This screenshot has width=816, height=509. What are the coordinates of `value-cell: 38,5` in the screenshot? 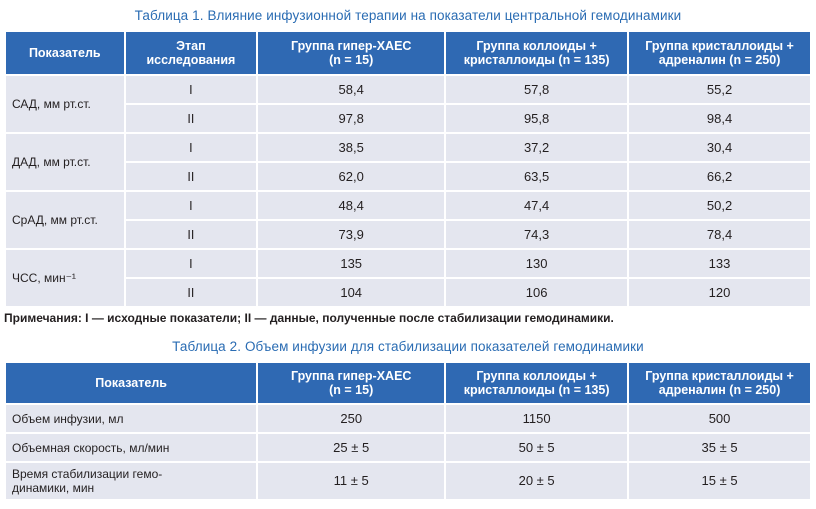 It's located at (351, 147).